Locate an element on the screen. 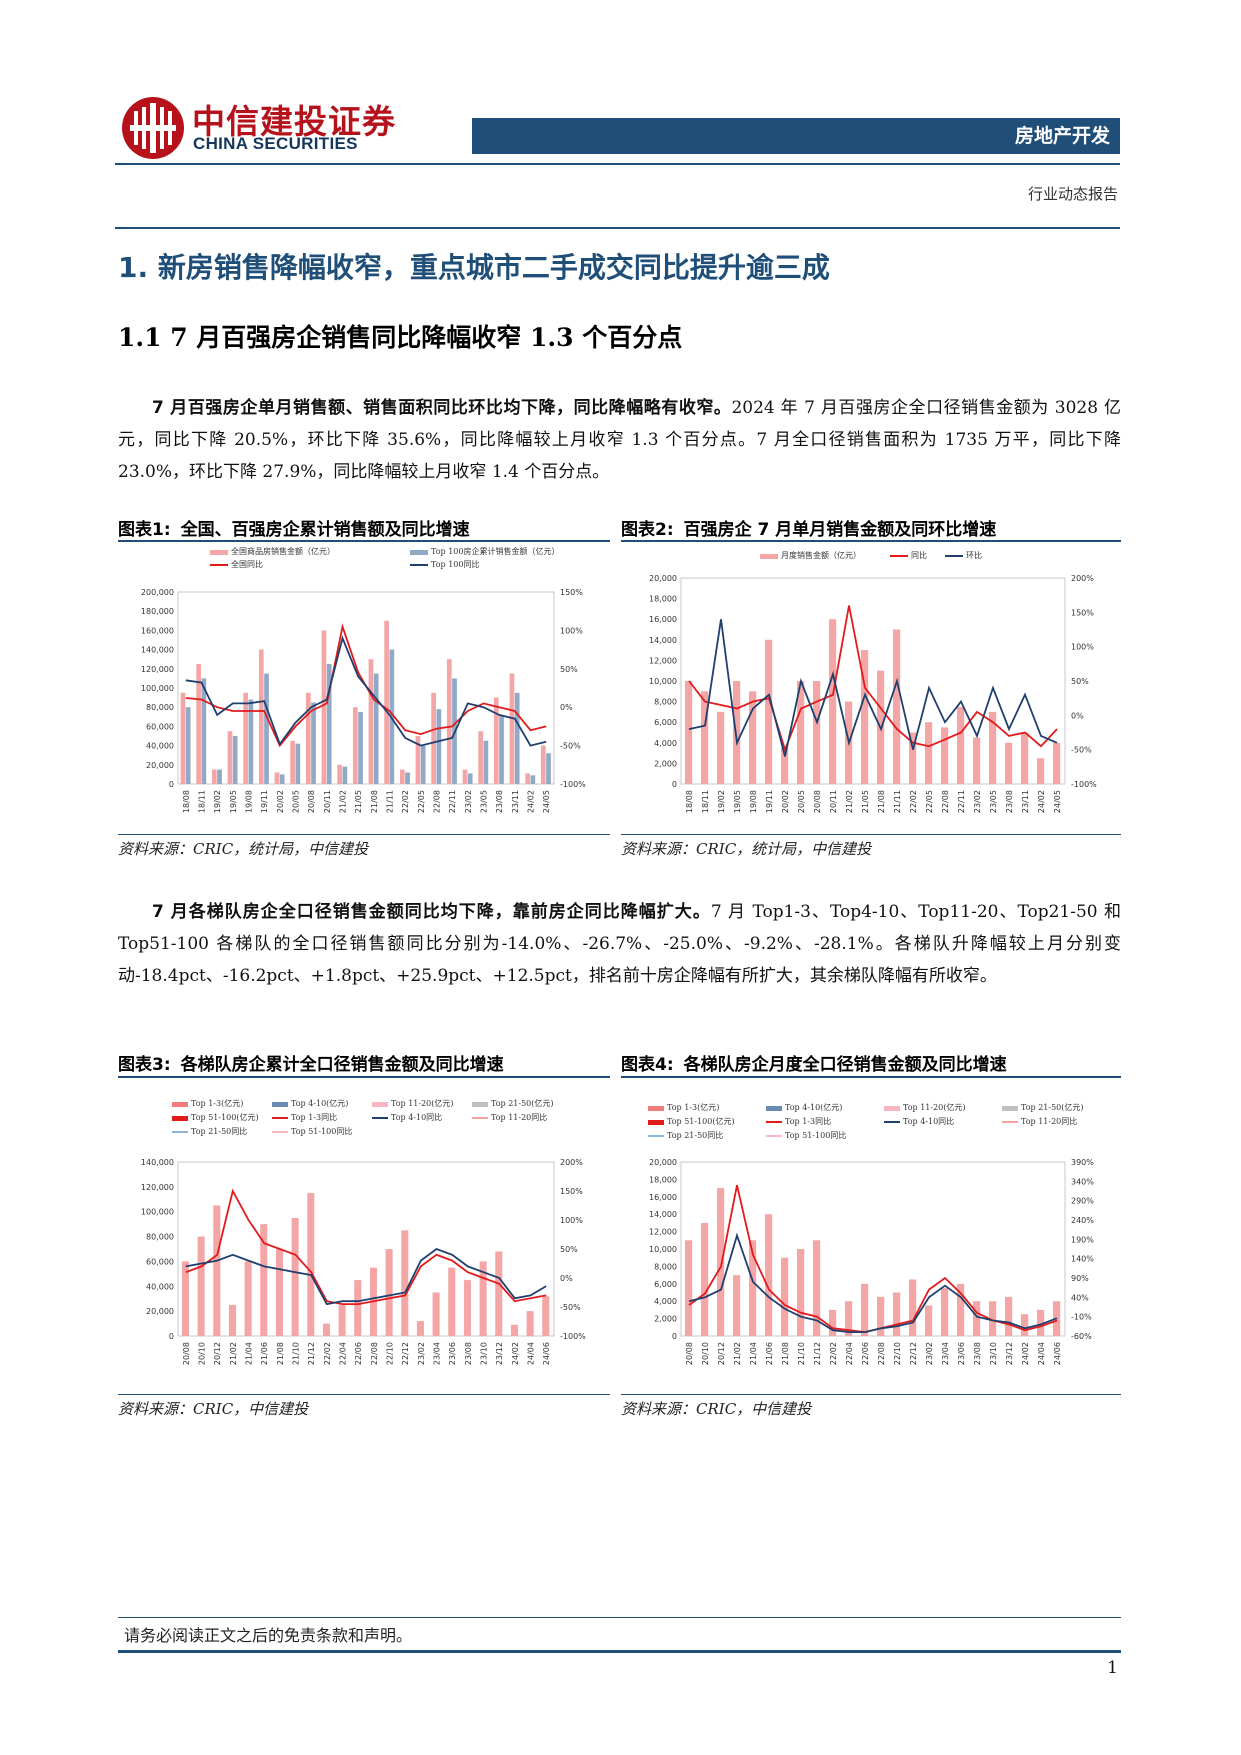 The width and height of the screenshot is (1241, 1755). logo-en-text: CHINA SECURITIES is located at coordinates (275, 143).